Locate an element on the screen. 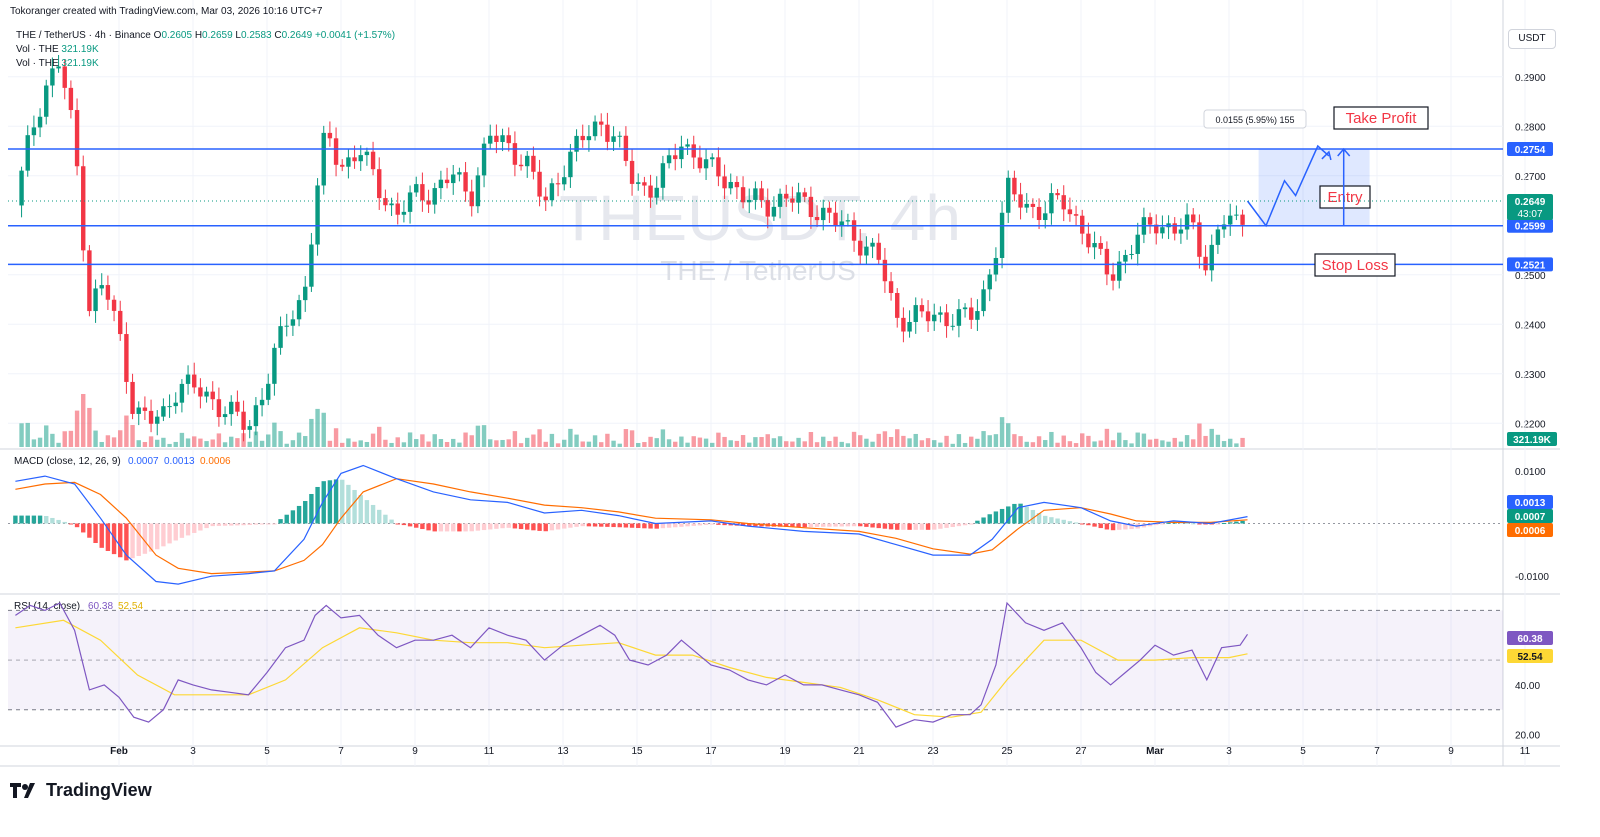 The height and width of the screenshot is (837, 1600). volume-legend-2: Vol · THE 321.19K is located at coordinates (57, 63).